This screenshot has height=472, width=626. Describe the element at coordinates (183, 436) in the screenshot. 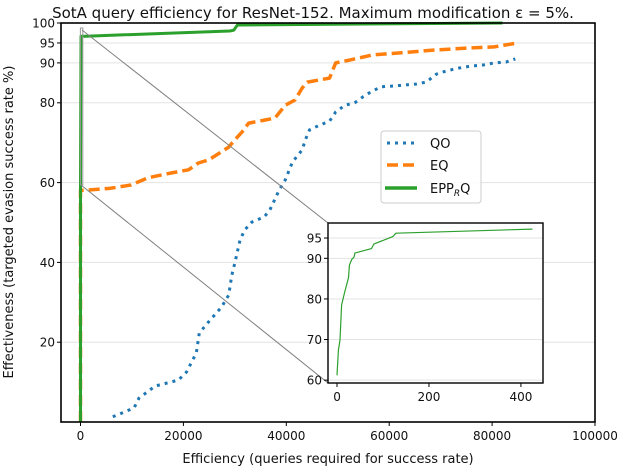

I see `x-tick-label: 20000` at that location.